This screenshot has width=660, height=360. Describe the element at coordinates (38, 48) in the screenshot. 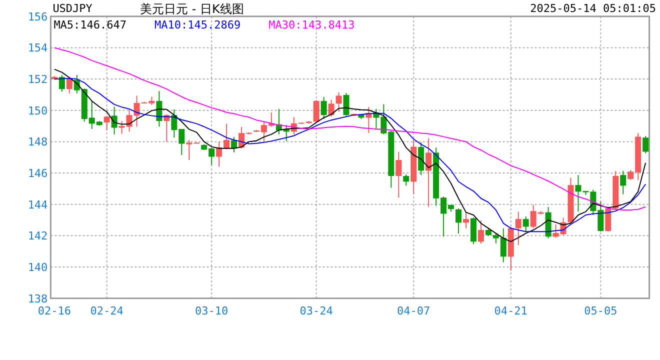

I see `y-tick-label: 154` at that location.